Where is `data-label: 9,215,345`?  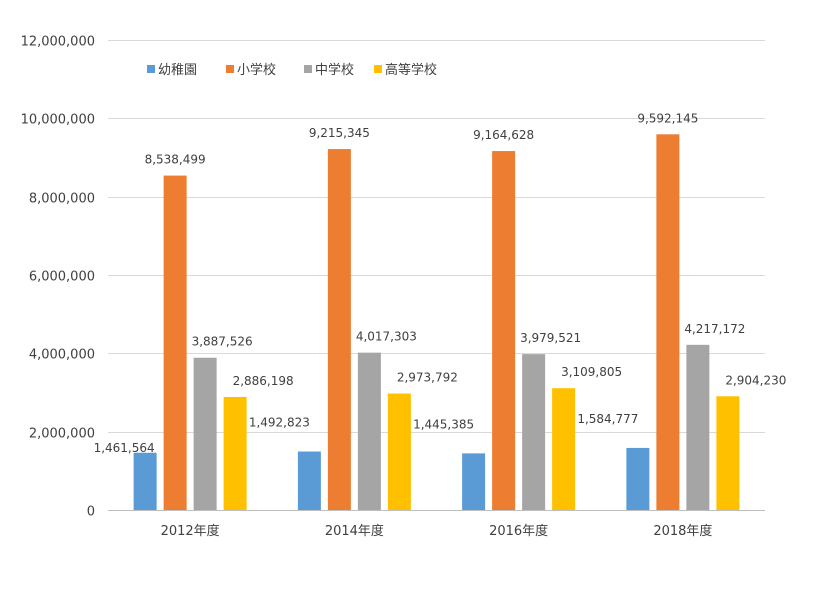
data-label: 9,215,345 is located at coordinates (339, 133).